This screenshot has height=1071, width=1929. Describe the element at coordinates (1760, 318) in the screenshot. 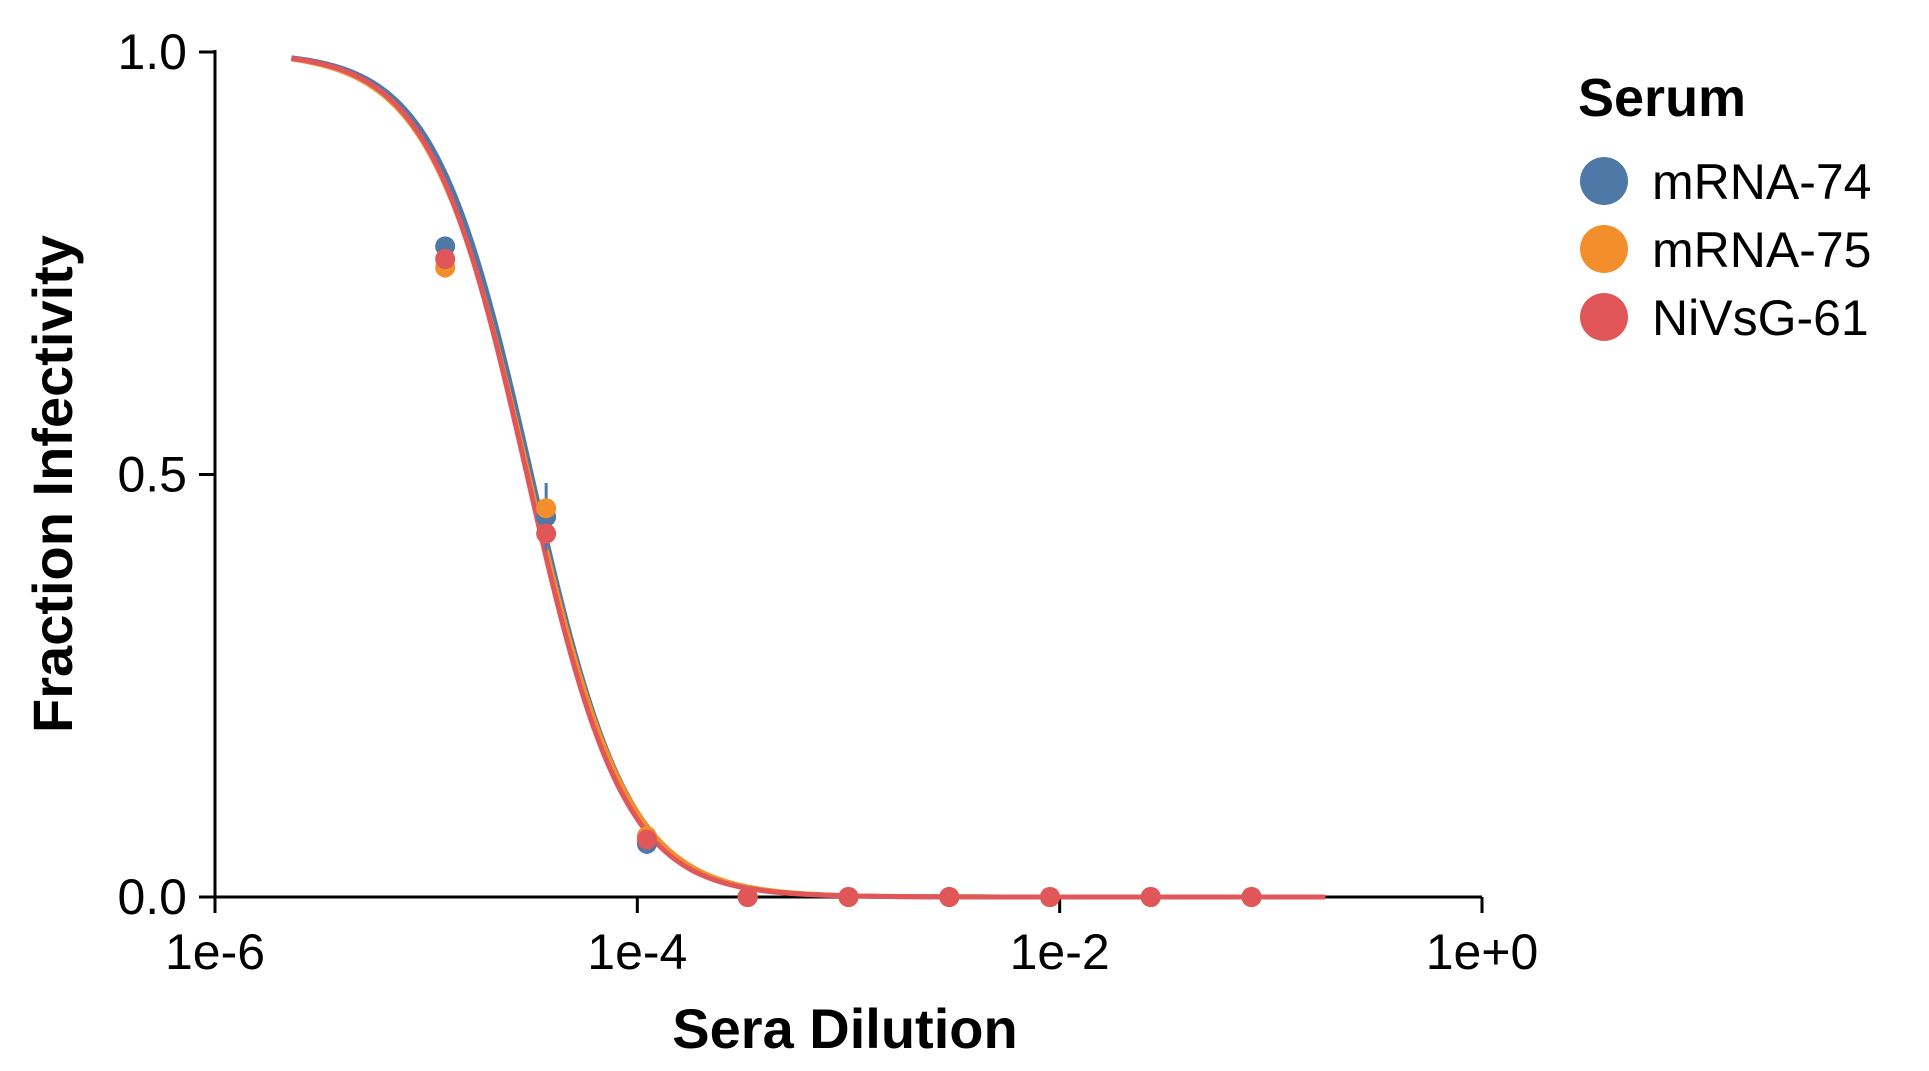

I see `legend-label: NiVsG-61` at that location.